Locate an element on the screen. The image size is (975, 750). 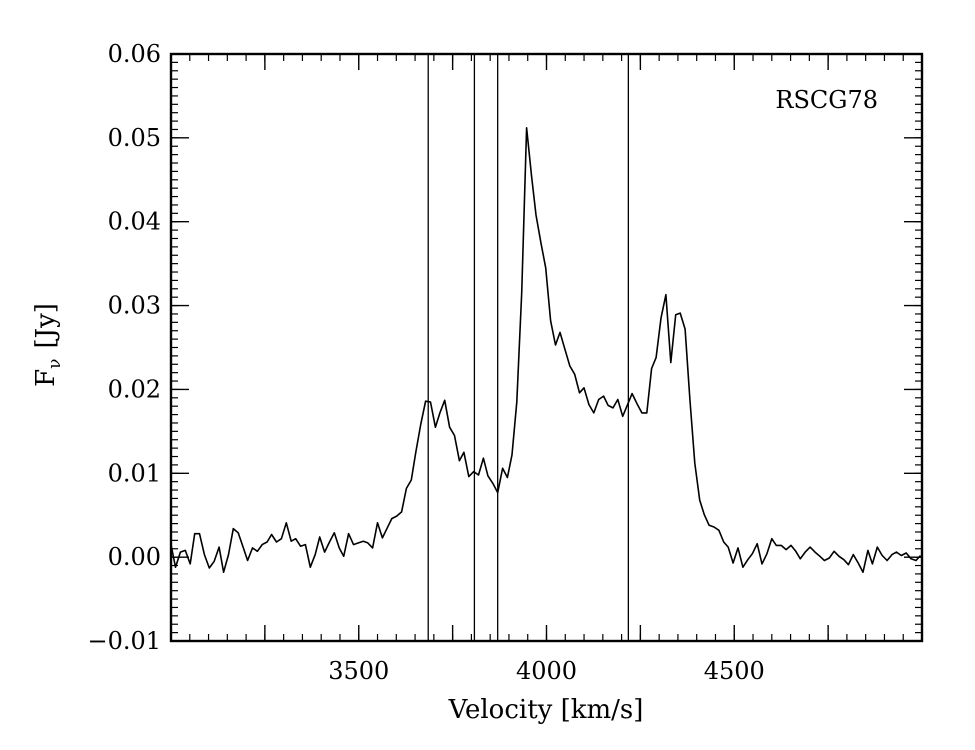
annotation-label: RSCG78 is located at coordinates (826, 100).